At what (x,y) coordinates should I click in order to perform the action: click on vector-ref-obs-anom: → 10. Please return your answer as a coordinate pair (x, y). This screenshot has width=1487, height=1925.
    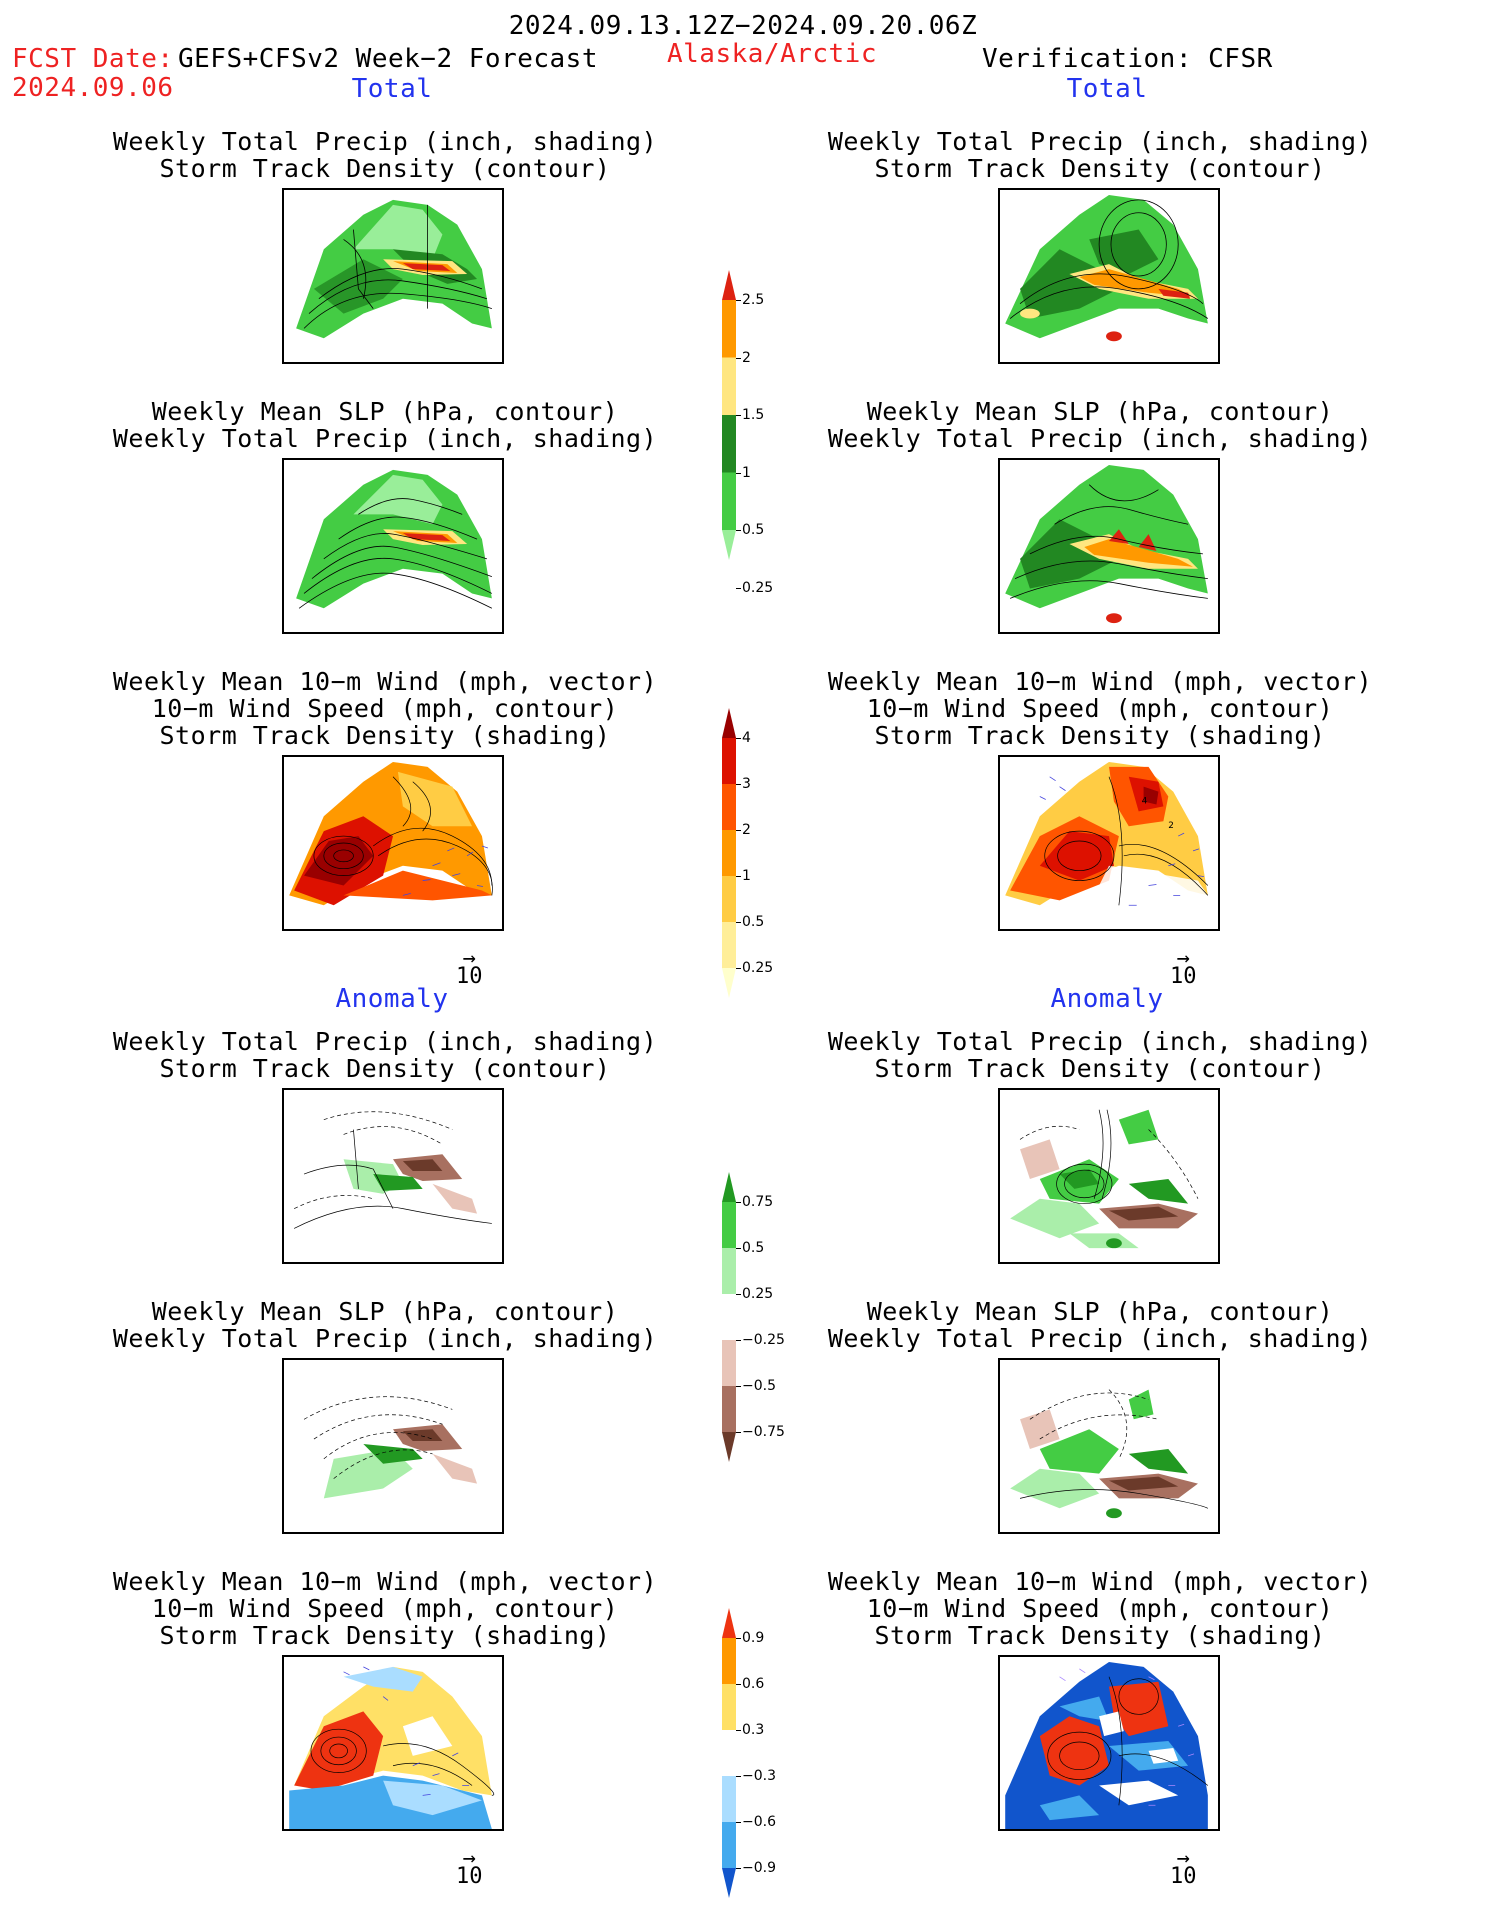
    Looking at the image, I should click on (1183, 1867).